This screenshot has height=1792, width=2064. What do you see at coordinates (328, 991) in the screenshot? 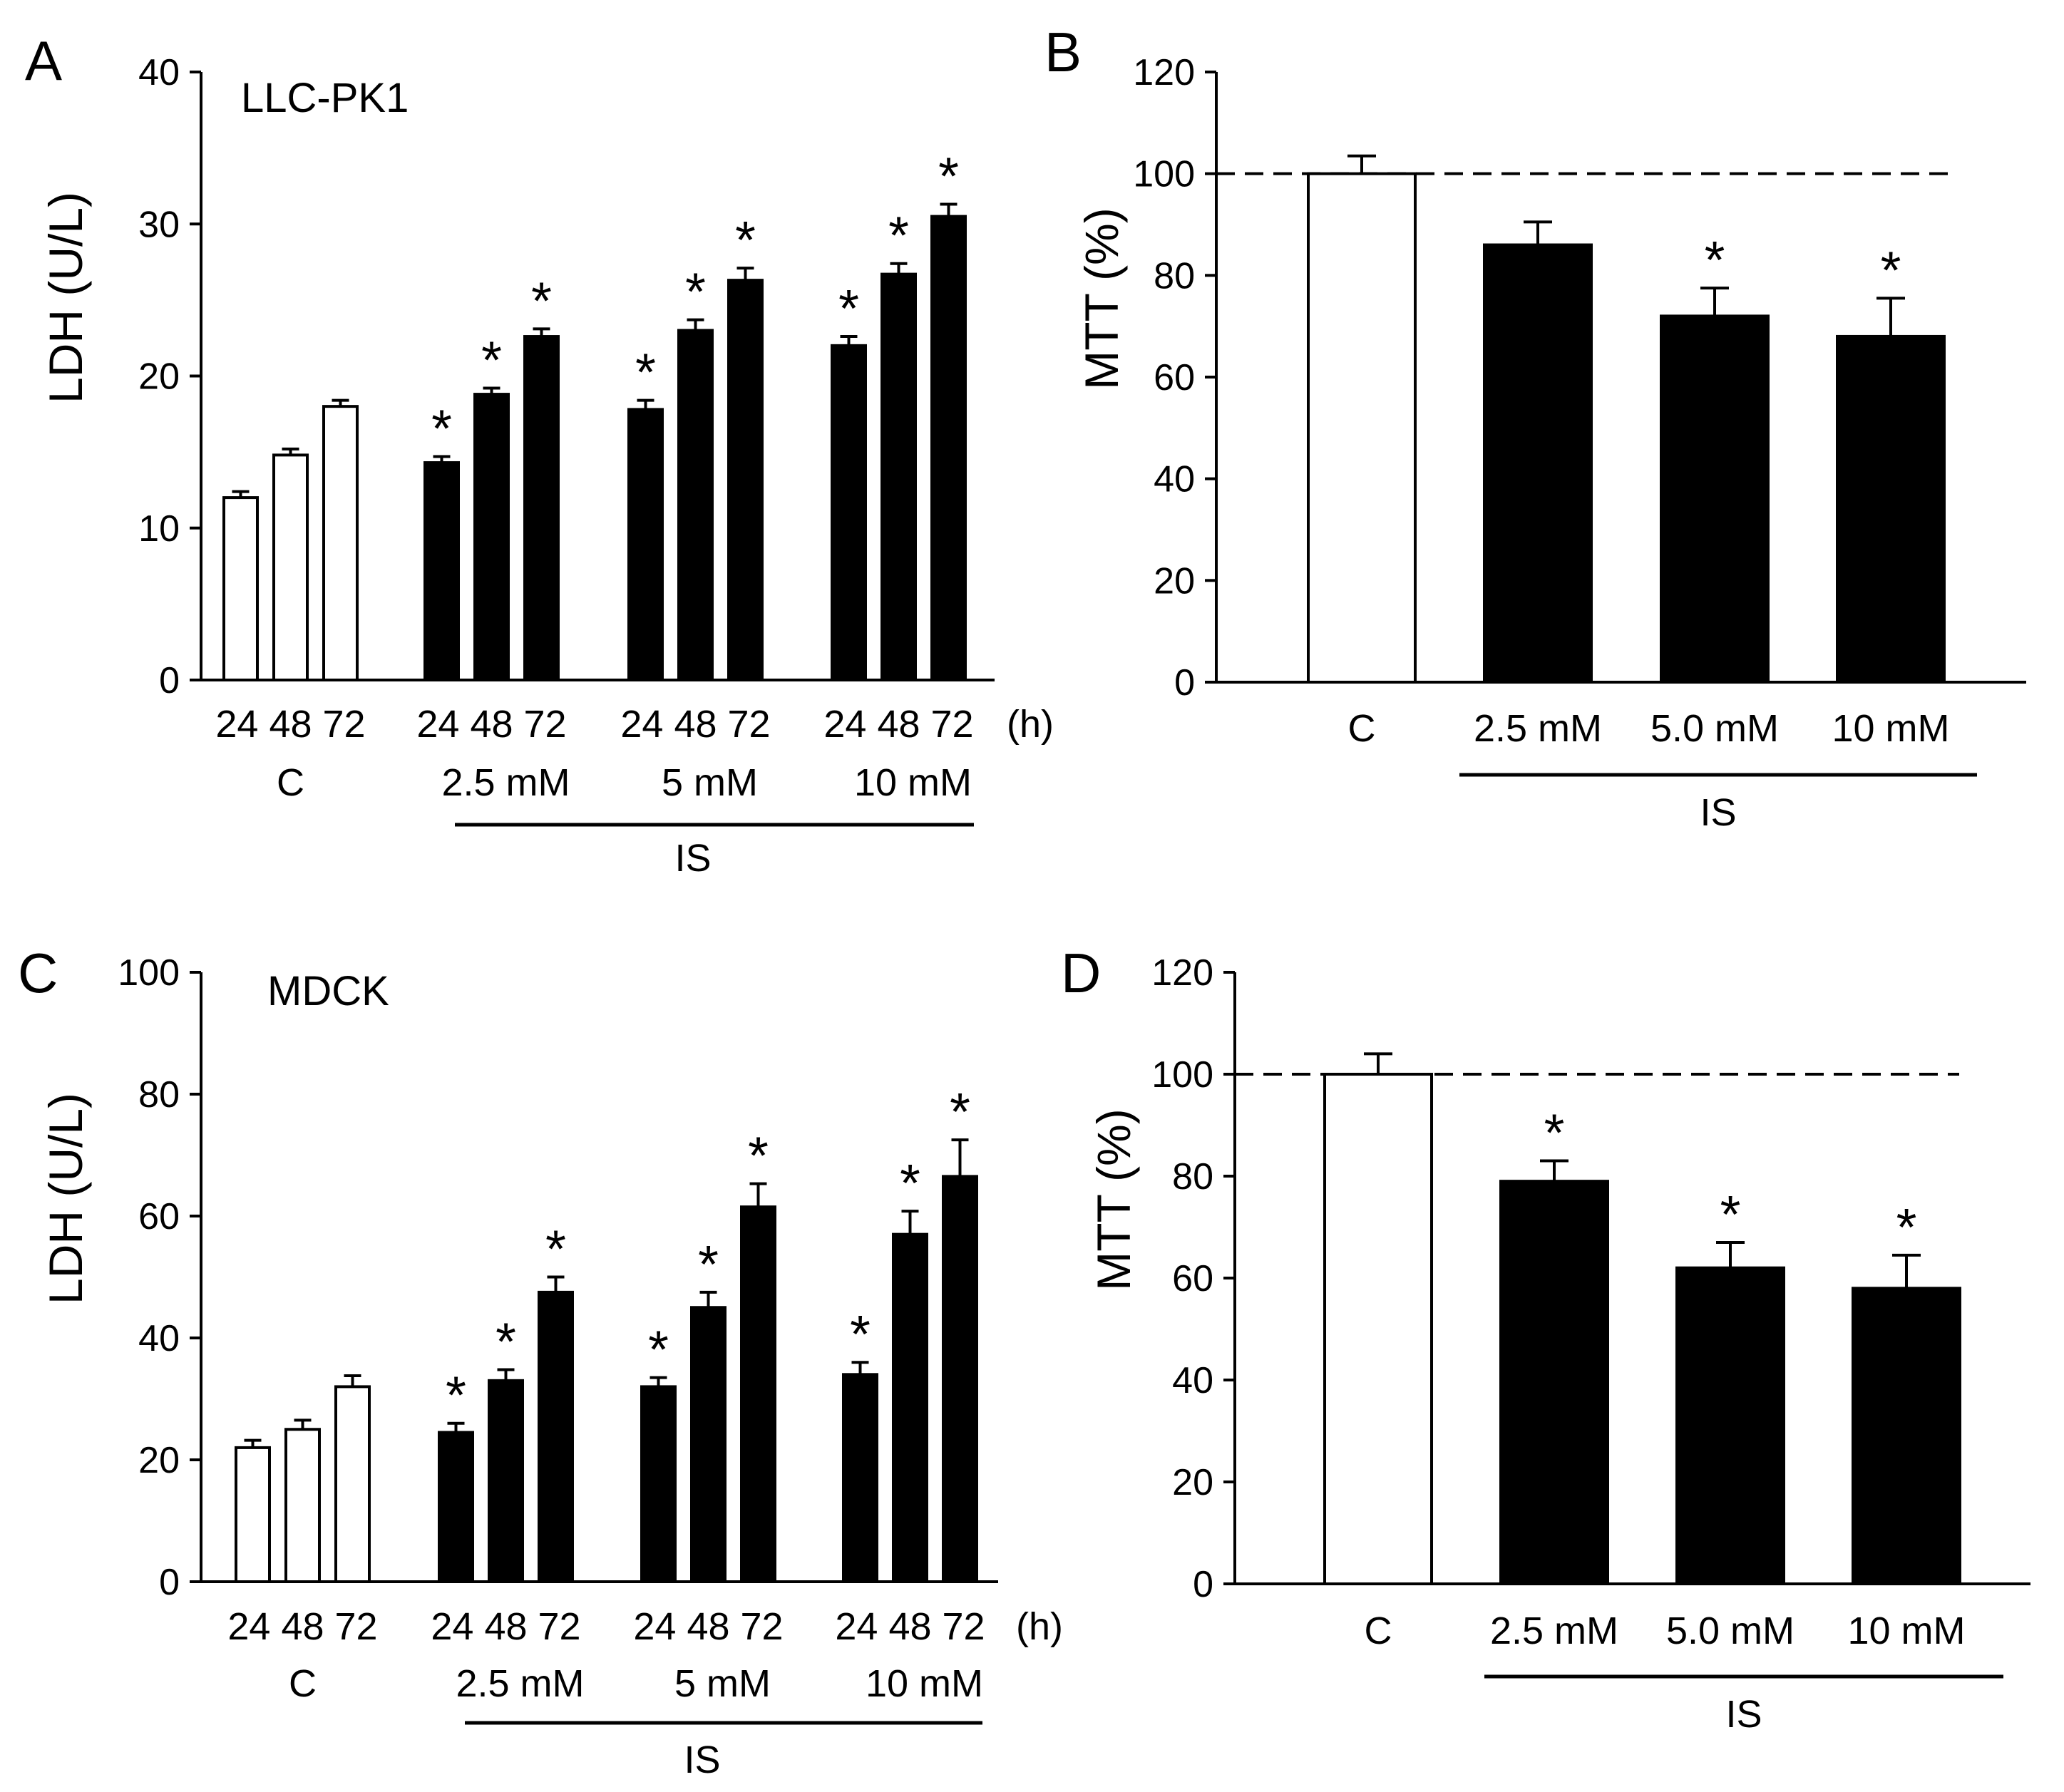
I see `cell-line-title: MDCK` at bounding box center [328, 991].